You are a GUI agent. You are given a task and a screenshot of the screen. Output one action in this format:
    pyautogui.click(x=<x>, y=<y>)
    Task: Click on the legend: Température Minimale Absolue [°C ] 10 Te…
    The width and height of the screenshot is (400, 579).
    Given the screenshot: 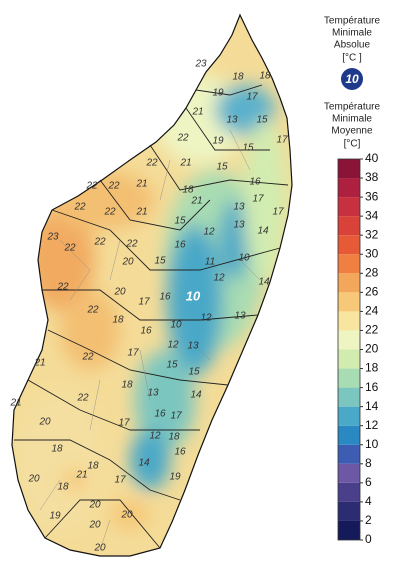 What is the action you would take?
    pyautogui.click(x=352, y=281)
    